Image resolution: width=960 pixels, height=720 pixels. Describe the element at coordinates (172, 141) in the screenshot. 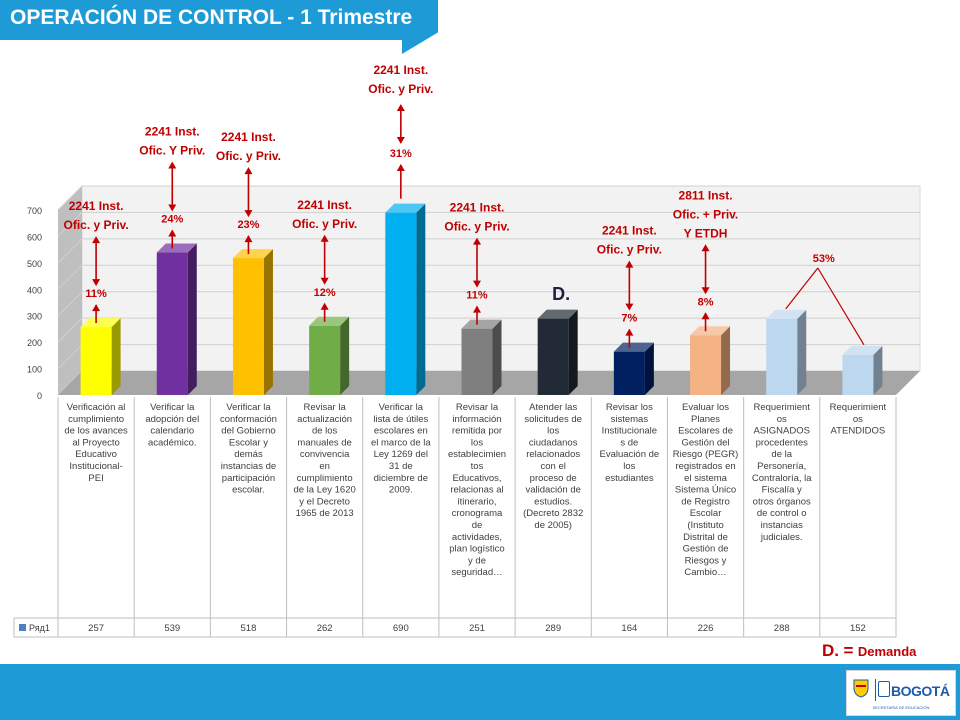

I see `demand-label: 2241 Inst. Ofic. Y Priv.` at that location.